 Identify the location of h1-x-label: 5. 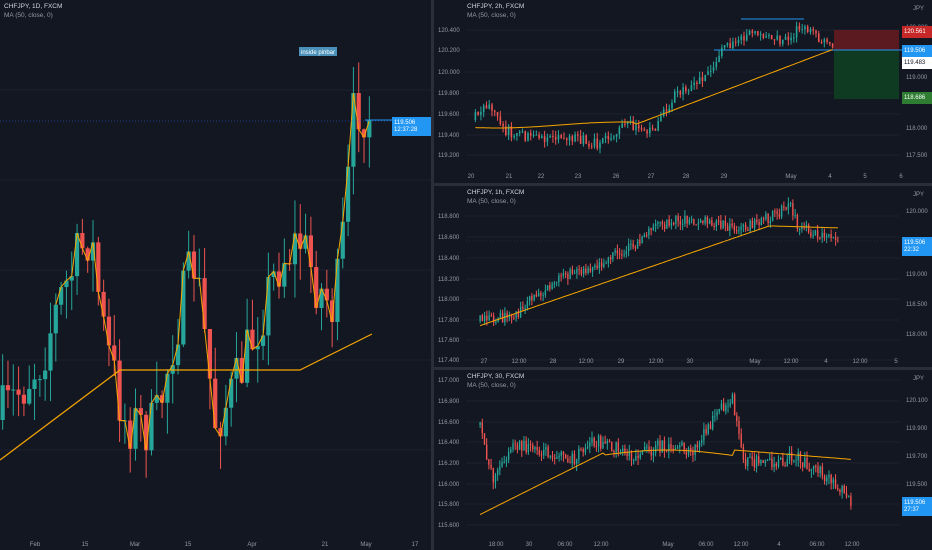
(896, 362).